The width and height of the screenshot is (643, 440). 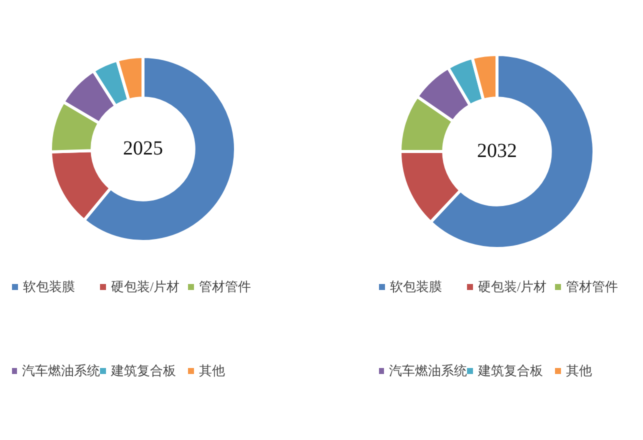 I want to click on text: 2032, so click(x=497, y=151).